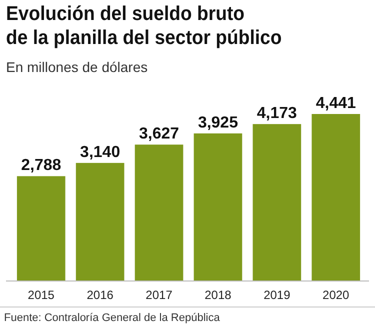  Describe the element at coordinates (144, 26) in the screenshot. I see `chart-title: Evolución del sueldo bruto de la planilla del sector público` at that location.